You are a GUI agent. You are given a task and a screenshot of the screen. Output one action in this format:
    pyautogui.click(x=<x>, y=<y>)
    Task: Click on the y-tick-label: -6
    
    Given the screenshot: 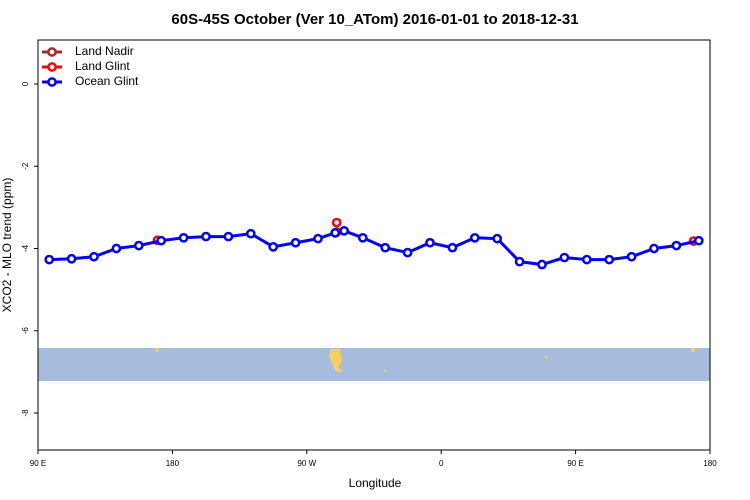 What is the action you would take?
    pyautogui.click(x=25, y=331)
    